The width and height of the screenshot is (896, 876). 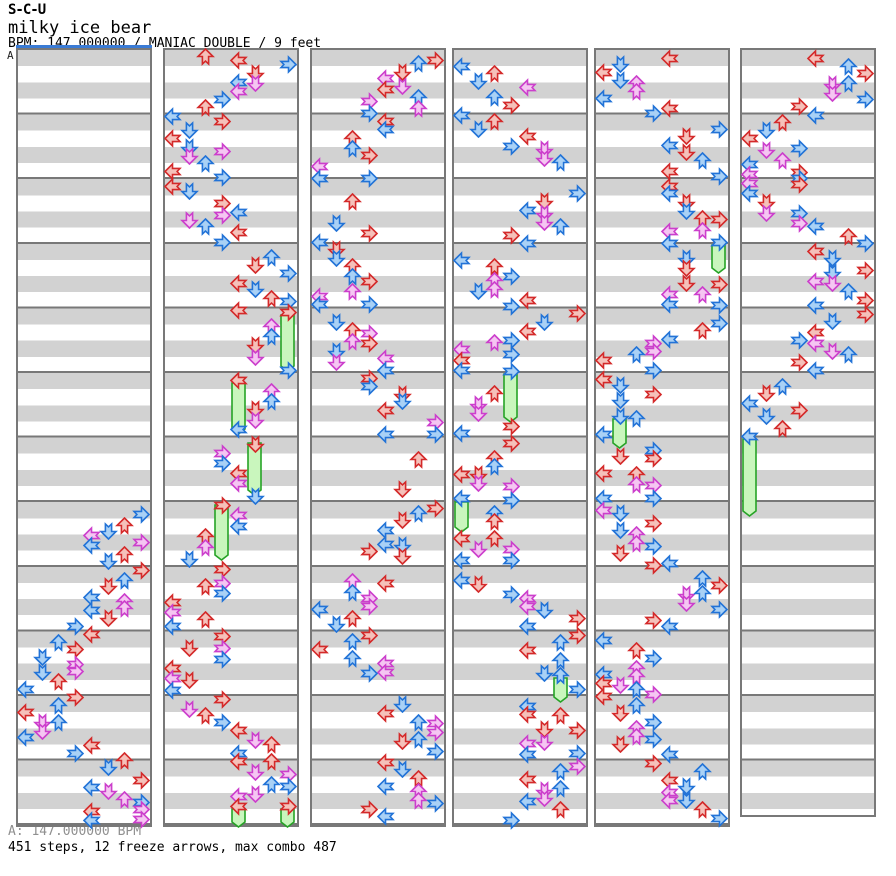 What do you see at coordinates (461, 517) in the screenshot?
I see `freeze-arrow-body` at bounding box center [461, 517].